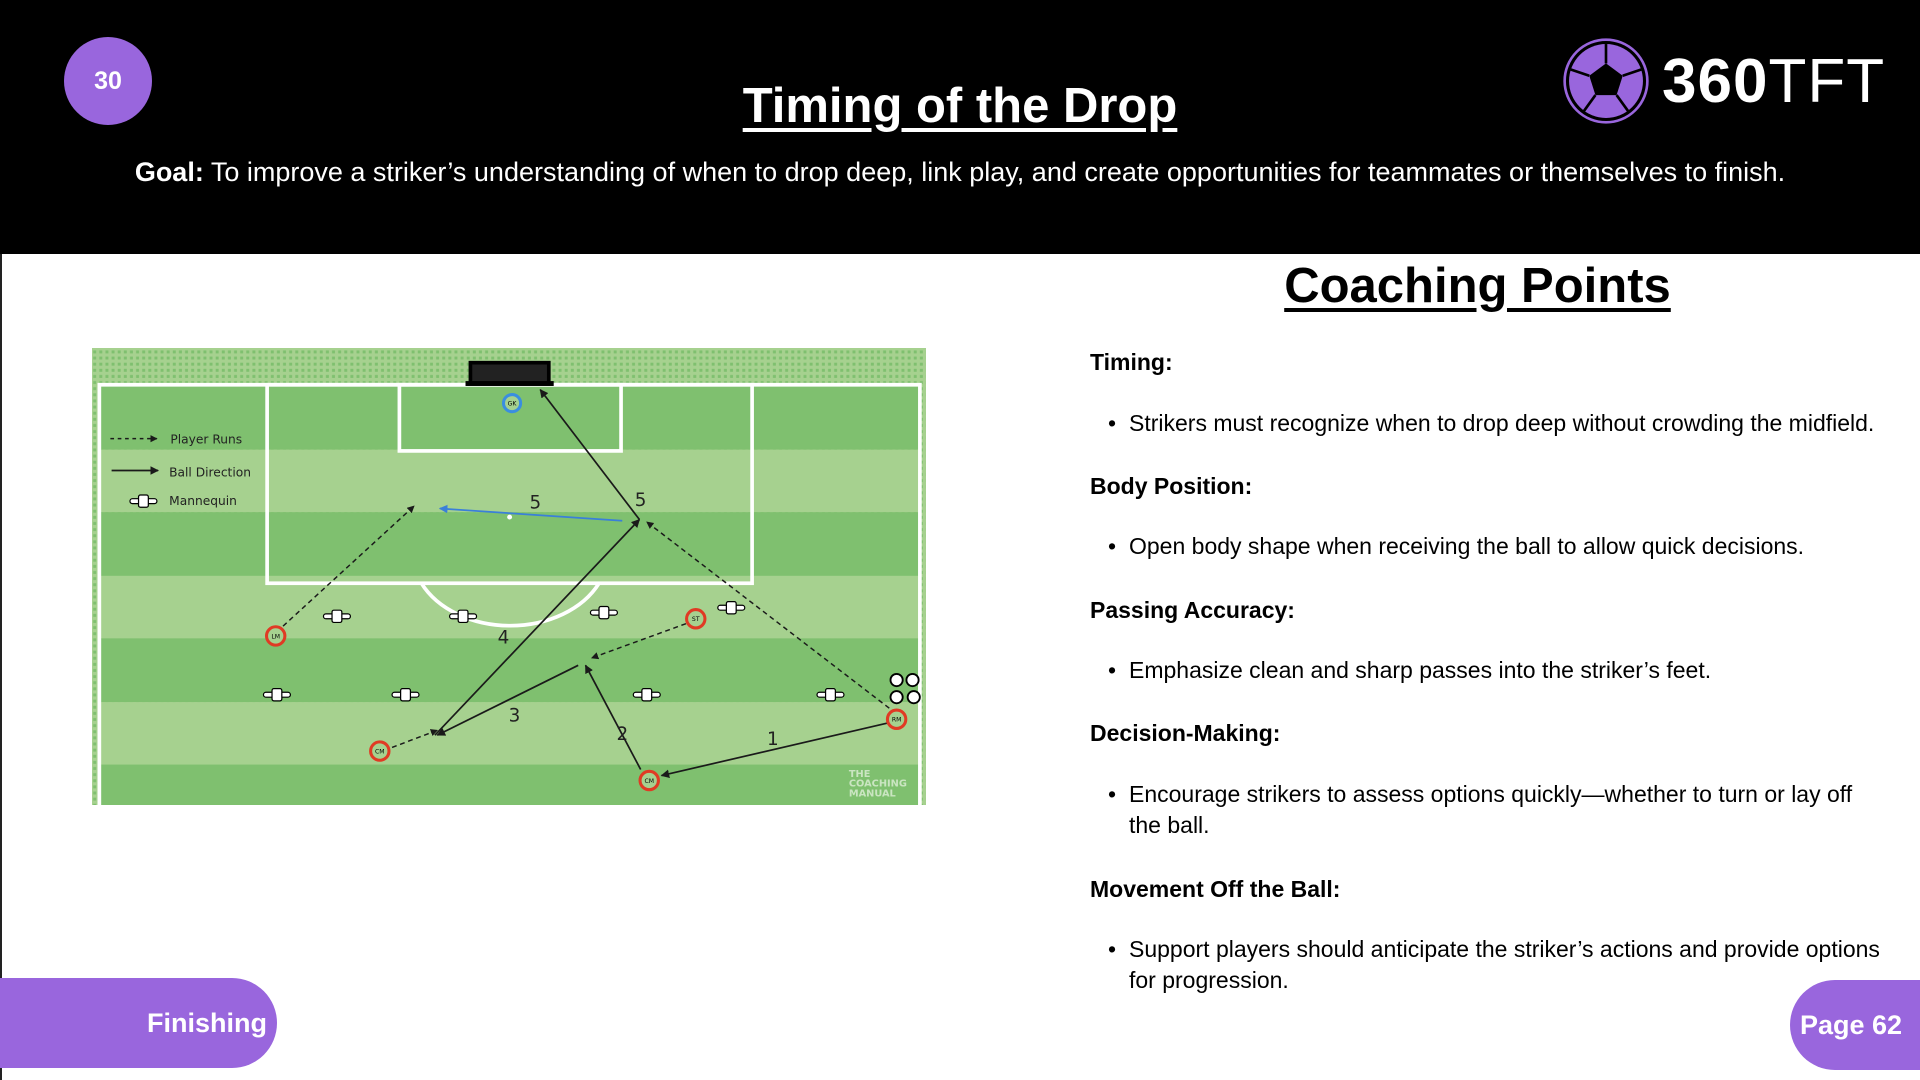 The height and width of the screenshot is (1080, 1920). I want to click on legend-ball-direction: Ball Direction, so click(210, 473).